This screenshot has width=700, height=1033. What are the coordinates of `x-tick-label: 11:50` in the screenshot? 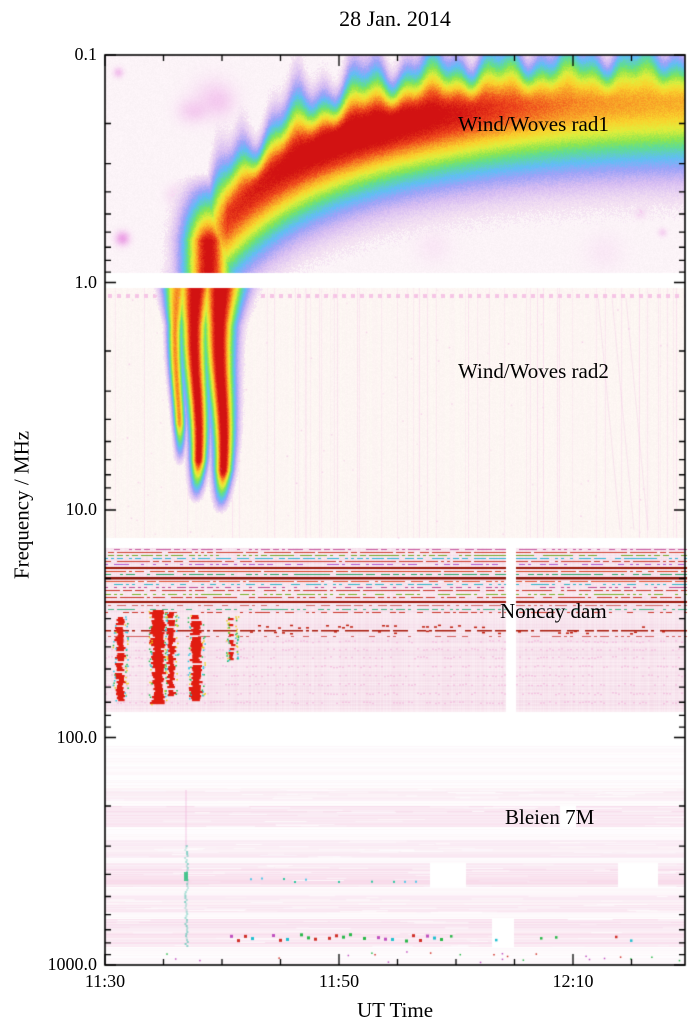 It's located at (339, 981).